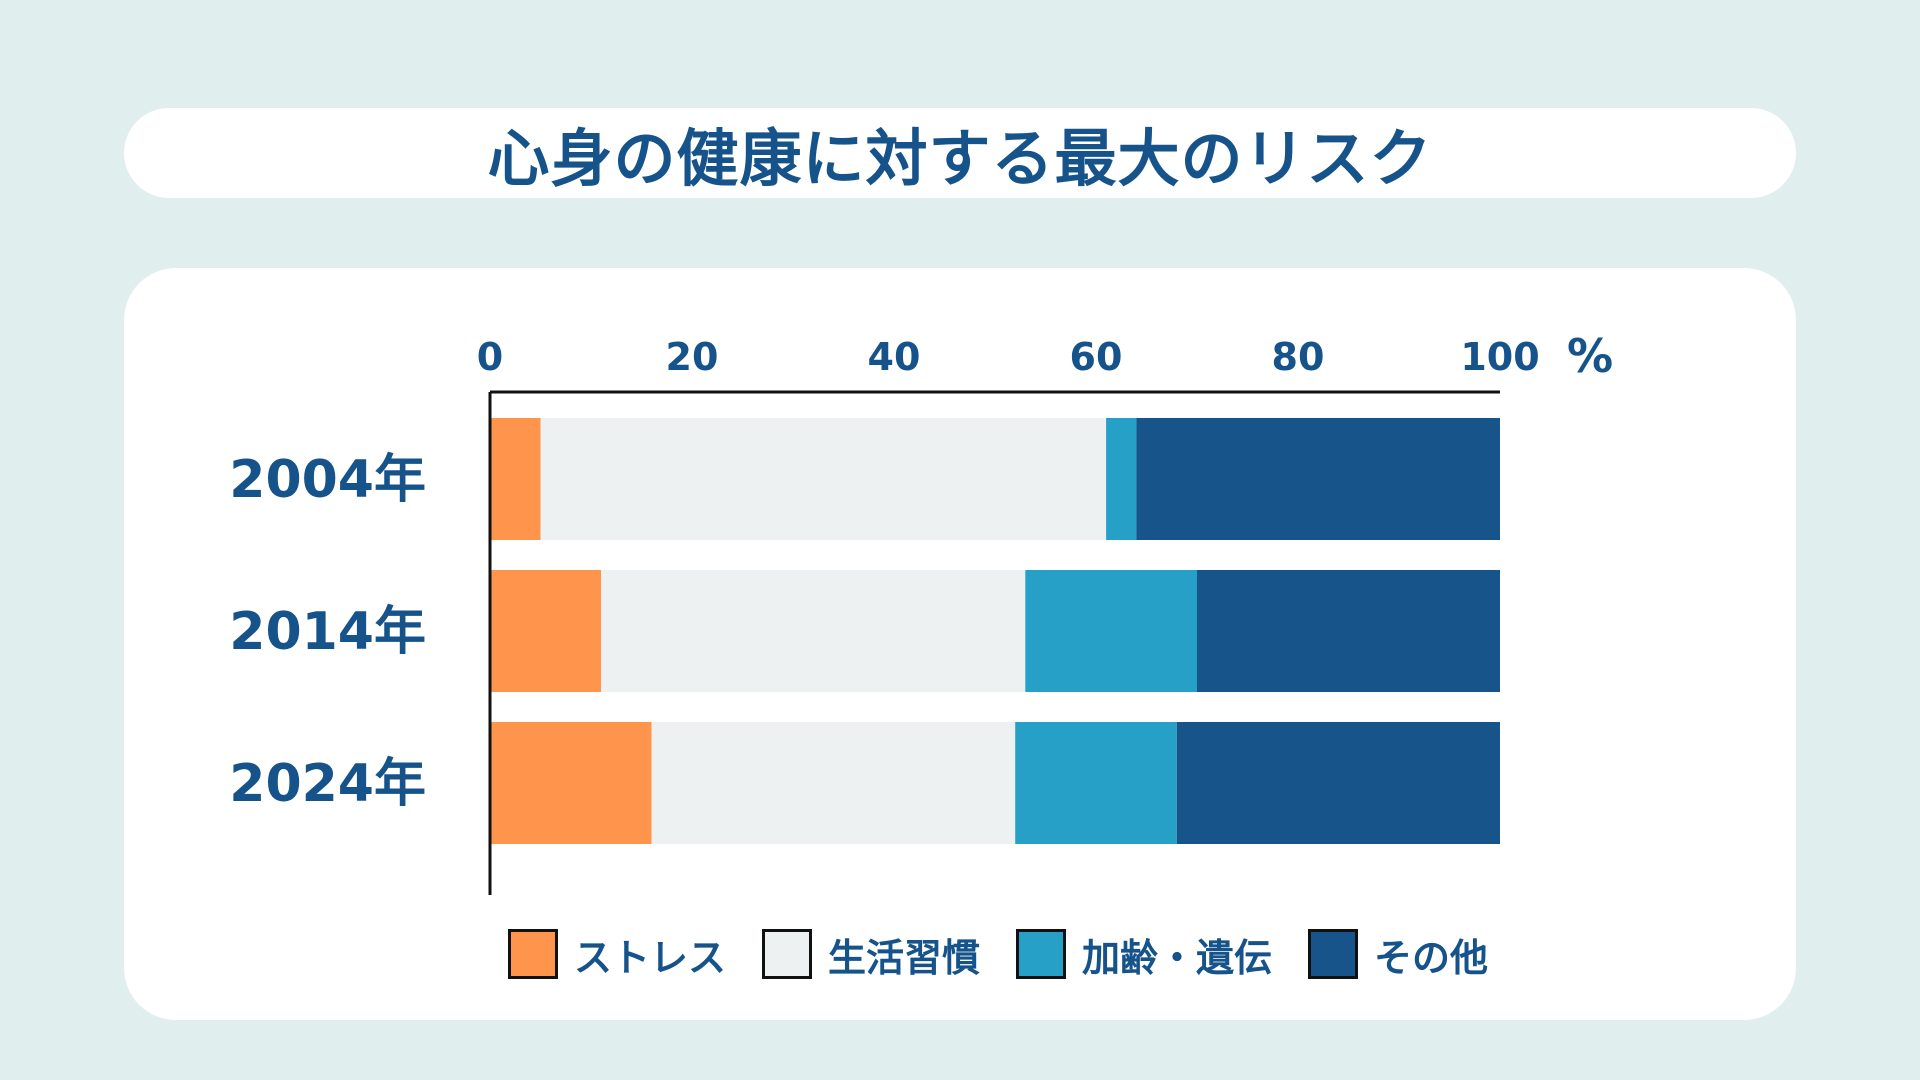  Describe the element at coordinates (960, 158) in the screenshot. I see `chart-title: 心身の健康に対する最大のリスク` at that location.